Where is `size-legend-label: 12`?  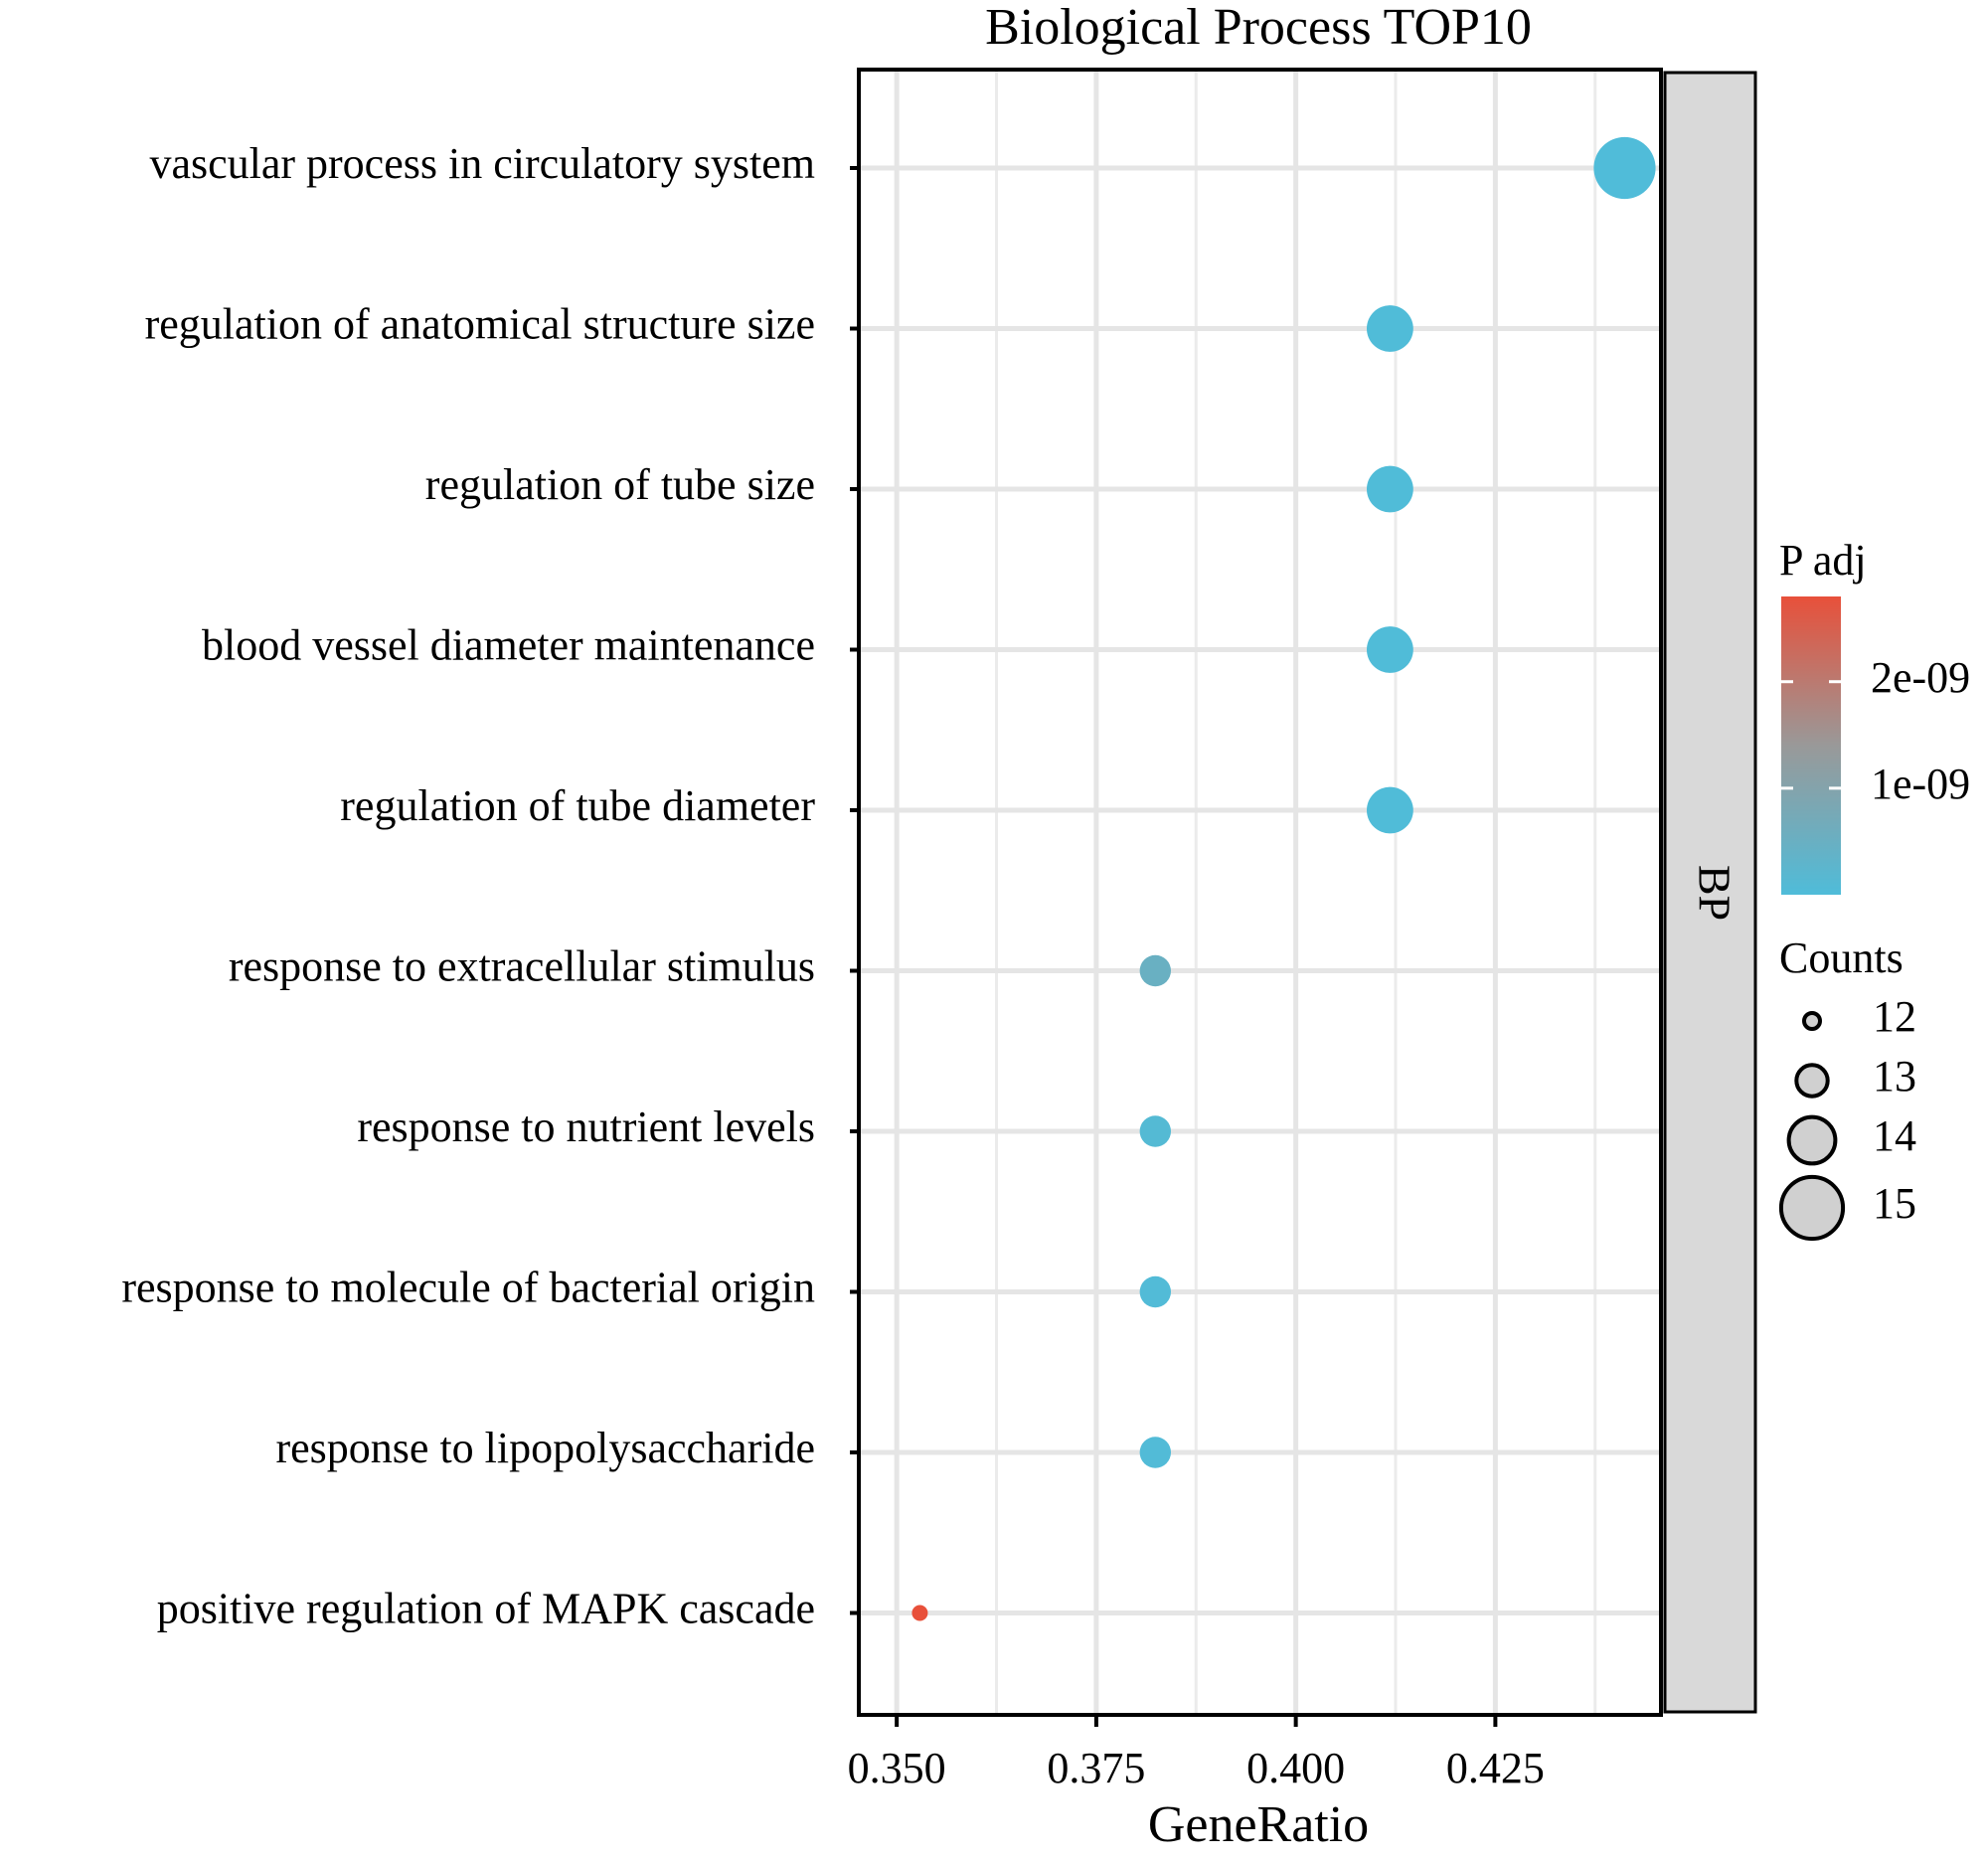
size-legend-label: 12 is located at coordinates (1894, 1017).